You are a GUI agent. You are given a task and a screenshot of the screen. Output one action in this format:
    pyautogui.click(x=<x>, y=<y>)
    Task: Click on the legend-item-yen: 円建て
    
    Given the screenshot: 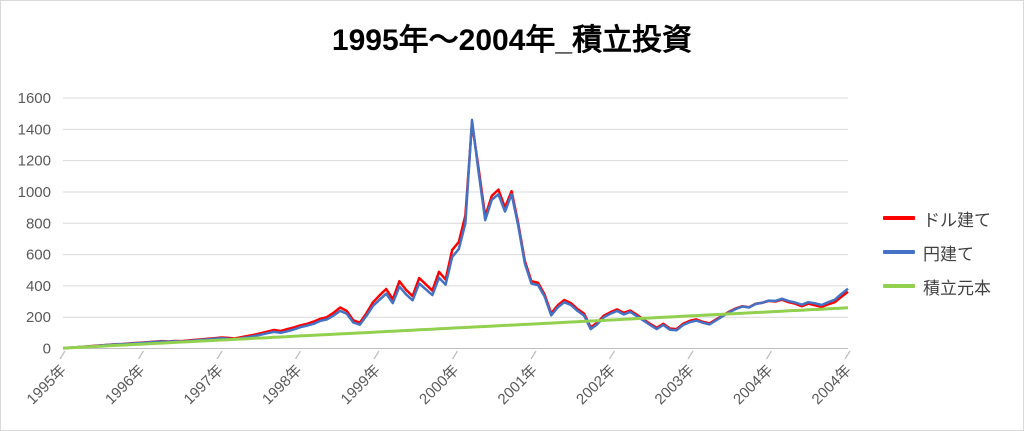 What is the action you would take?
    pyautogui.click(x=937, y=252)
    